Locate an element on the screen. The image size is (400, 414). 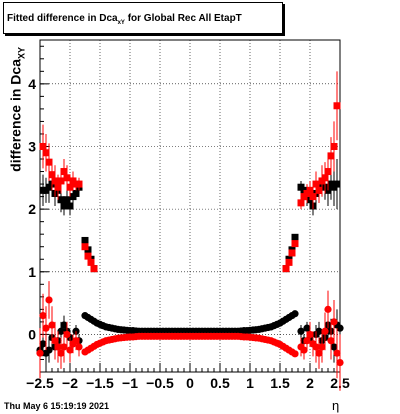
x-tick-label: 0 is located at coordinates (190, 383).